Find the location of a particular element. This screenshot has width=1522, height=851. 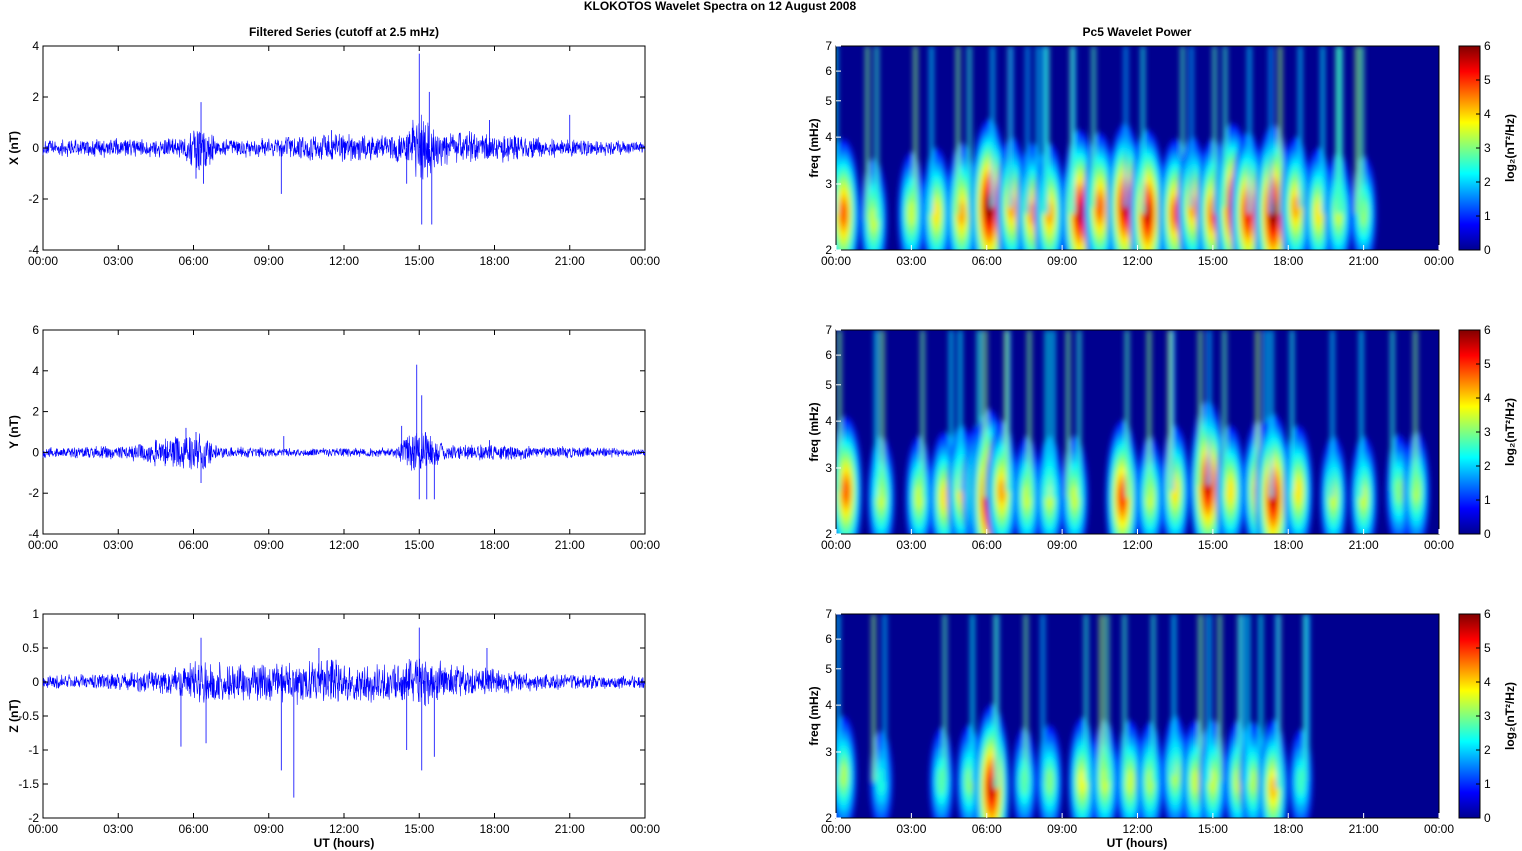

plot-area is located at coordinates (344, 432).